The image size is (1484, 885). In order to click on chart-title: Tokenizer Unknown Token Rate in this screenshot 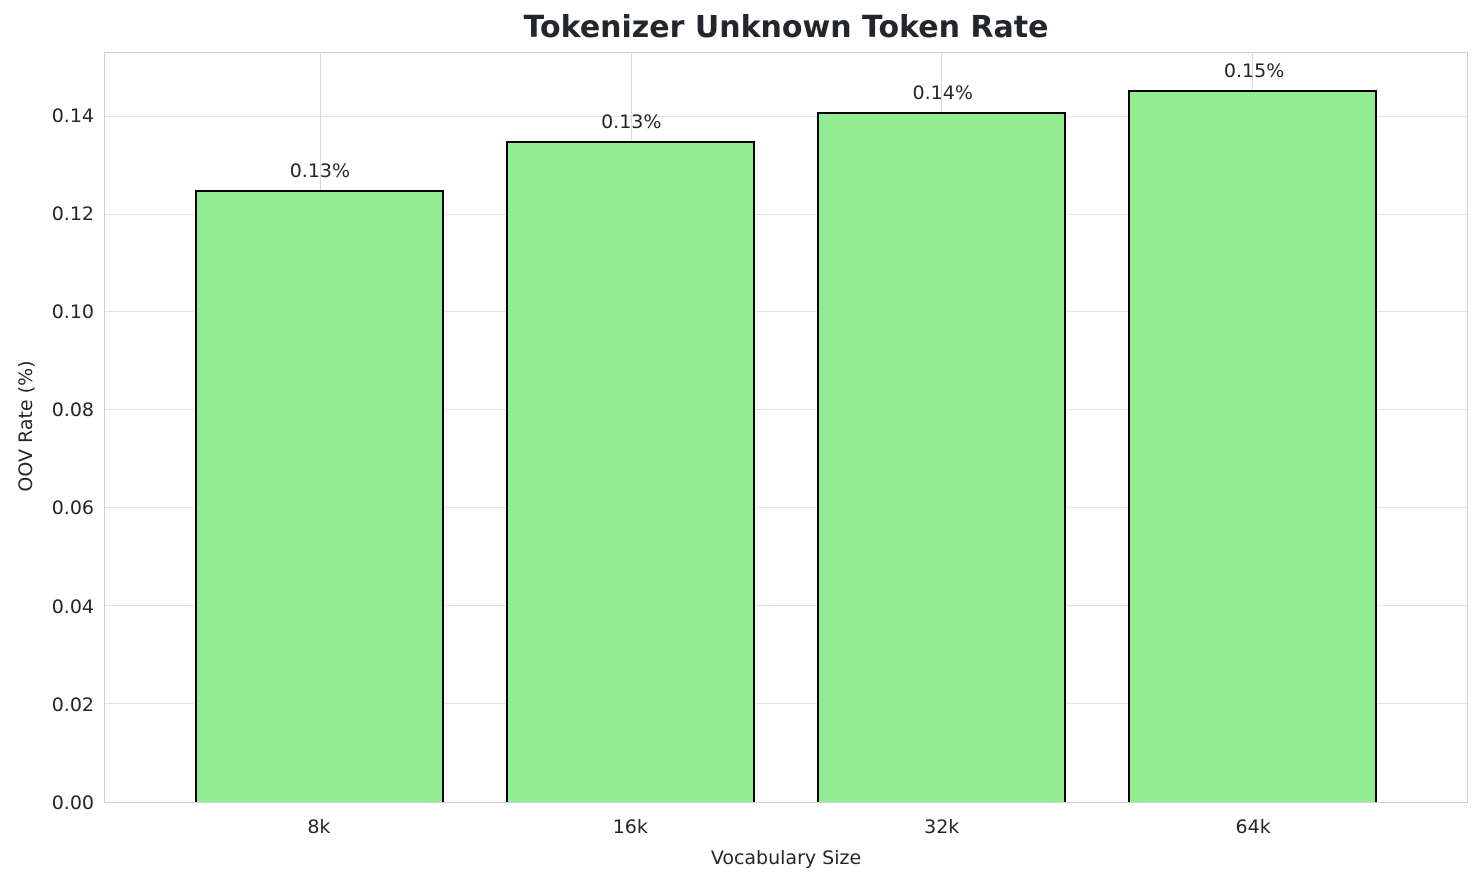, I will do `click(786, 27)`.